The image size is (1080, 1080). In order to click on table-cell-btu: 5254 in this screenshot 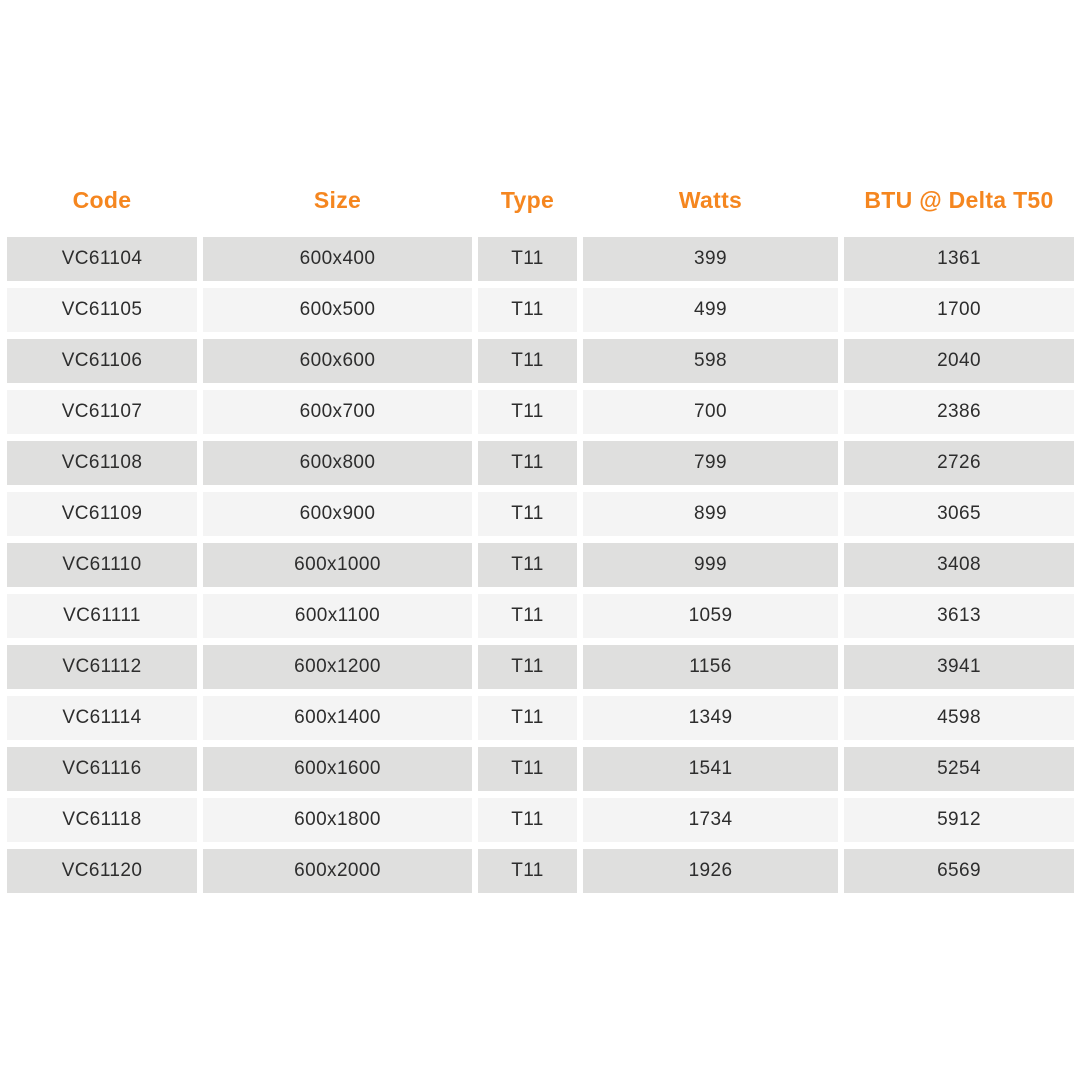, I will do `click(959, 769)`.